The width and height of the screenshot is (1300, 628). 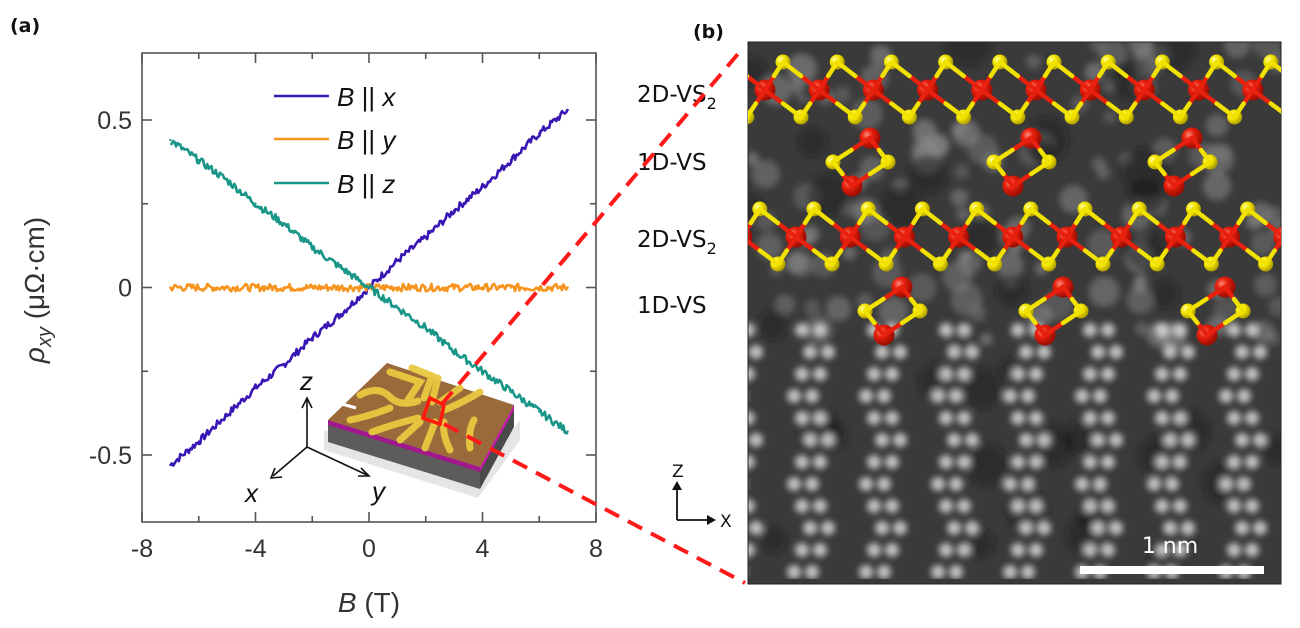 I want to click on x-tick-labels: -8 -4 0 4 8, so click(x=367, y=549).